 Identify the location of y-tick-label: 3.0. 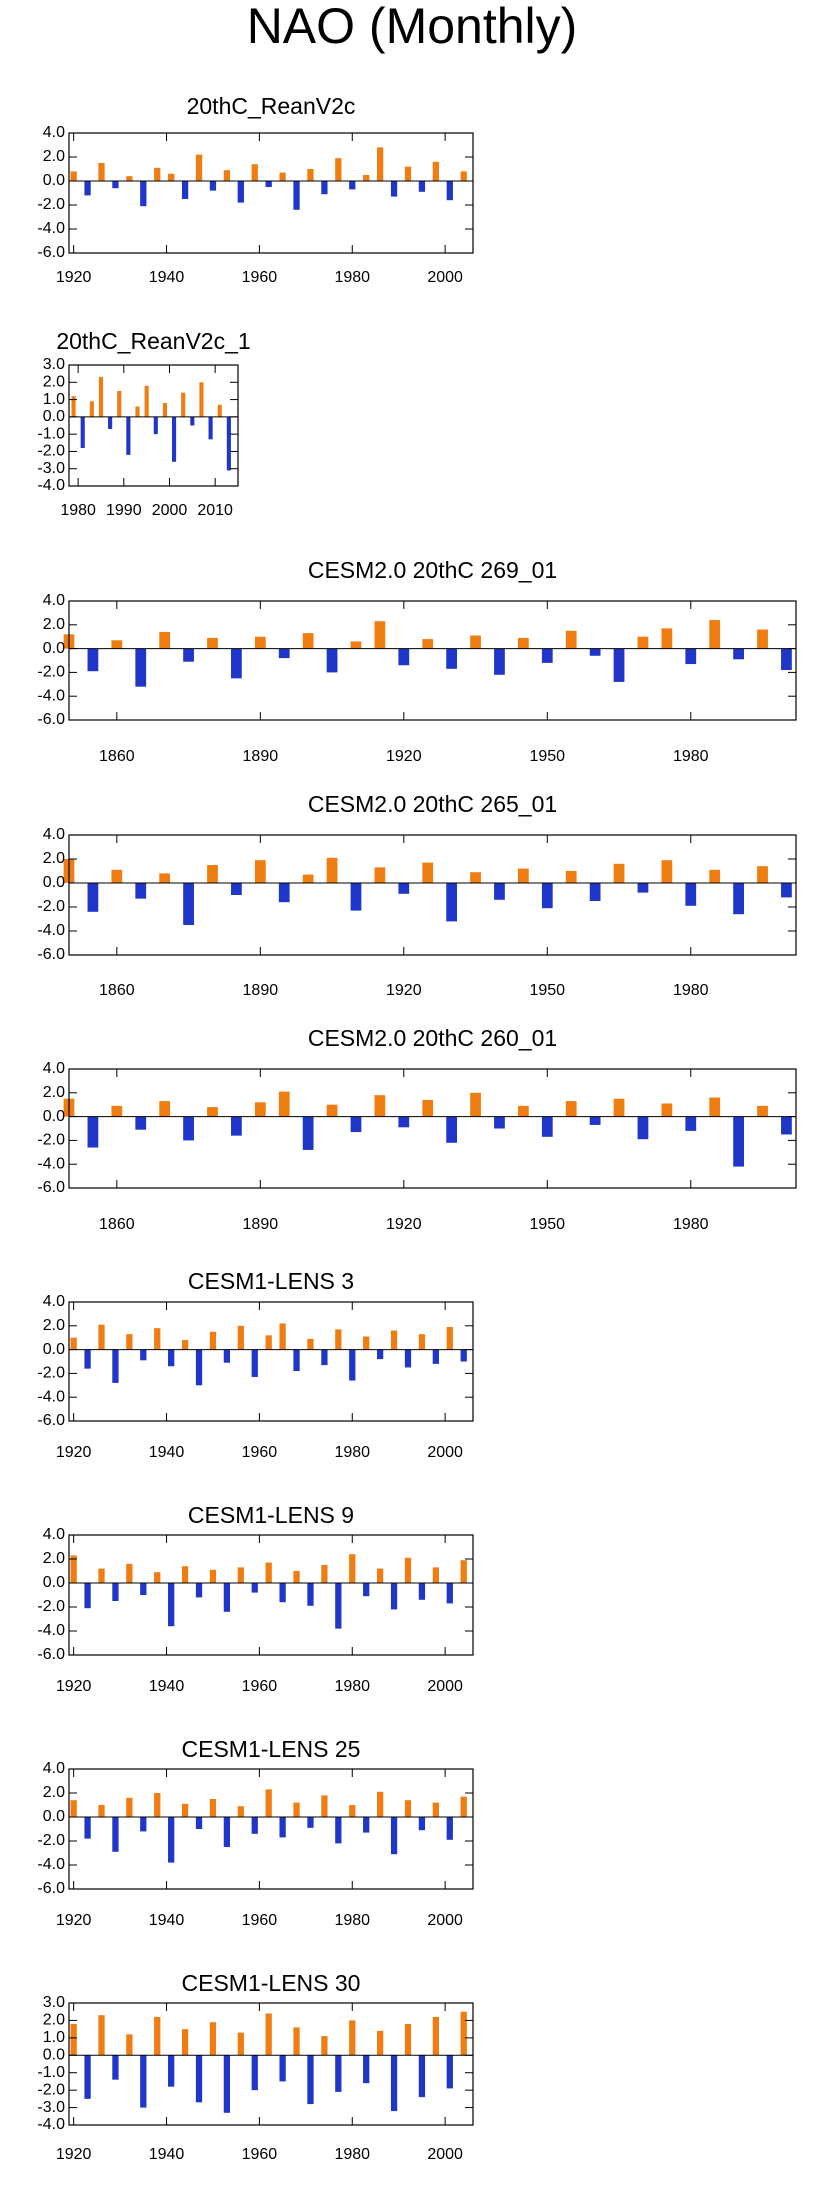
(54, 2002).